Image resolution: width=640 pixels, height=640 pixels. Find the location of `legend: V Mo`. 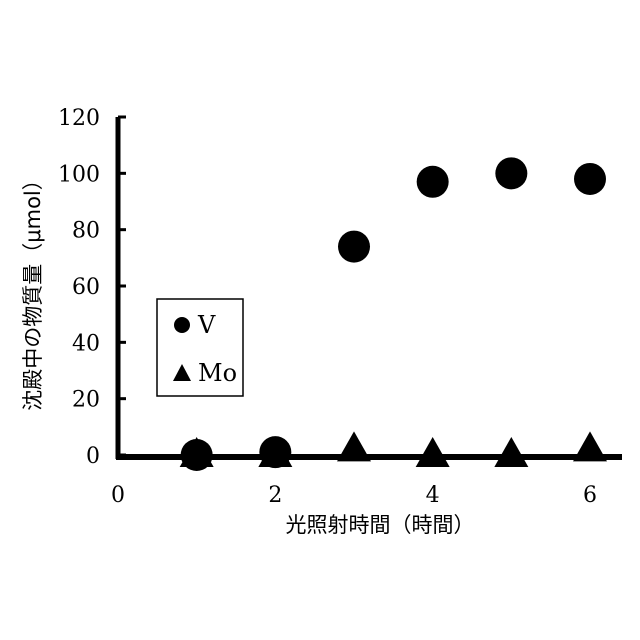

legend: V Mo is located at coordinates (200, 347).